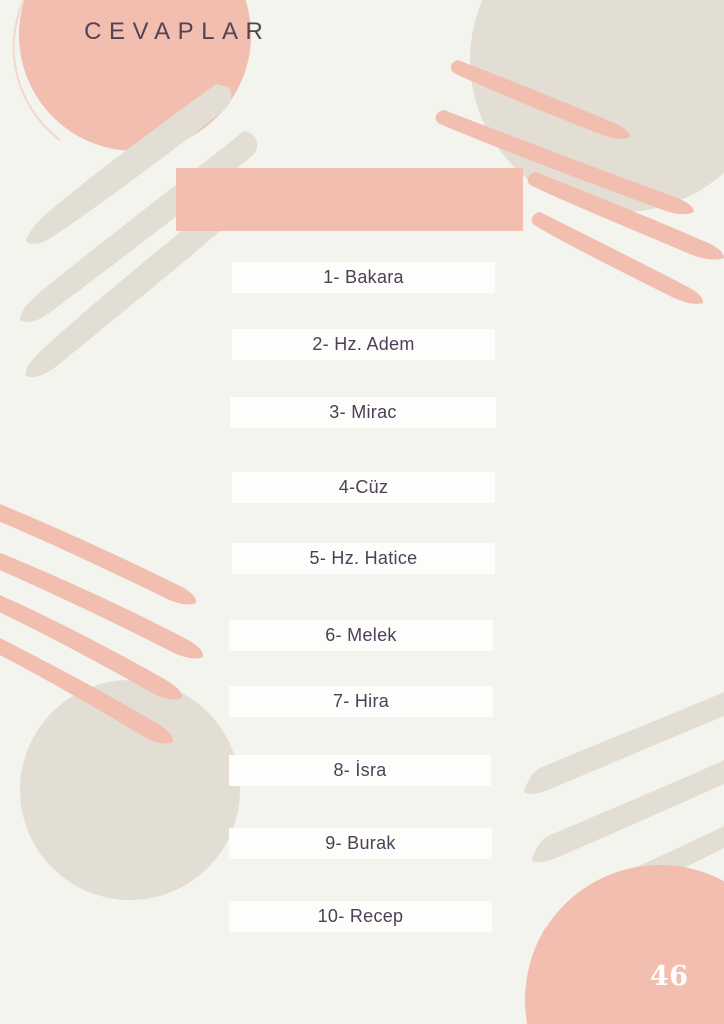 The width and height of the screenshot is (724, 1024). I want to click on answer-row: 2- Hz. Adem, so click(363, 344).